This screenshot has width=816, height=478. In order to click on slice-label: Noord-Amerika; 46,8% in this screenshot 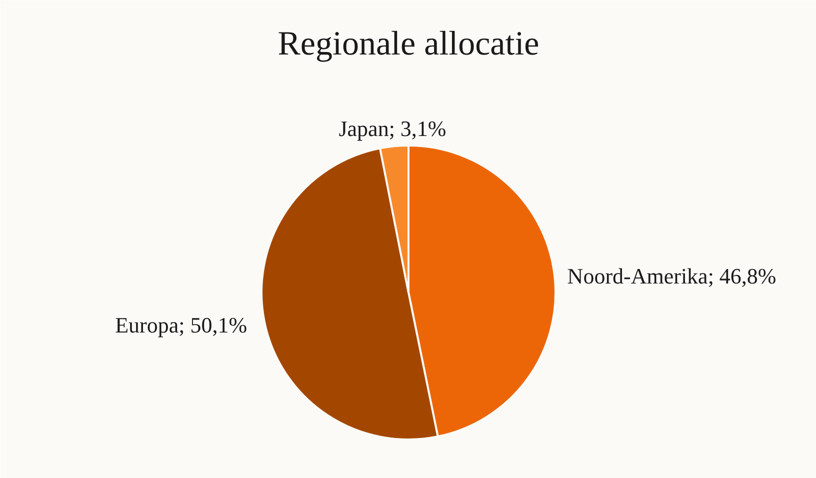, I will do `click(671, 275)`.